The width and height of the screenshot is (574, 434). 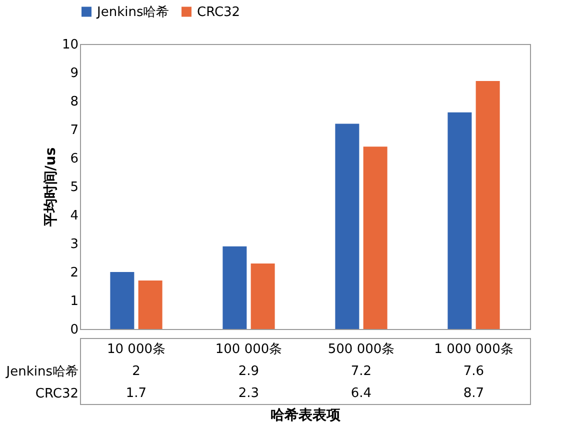 I want to click on y-tick-label: 0, so click(x=74, y=330).